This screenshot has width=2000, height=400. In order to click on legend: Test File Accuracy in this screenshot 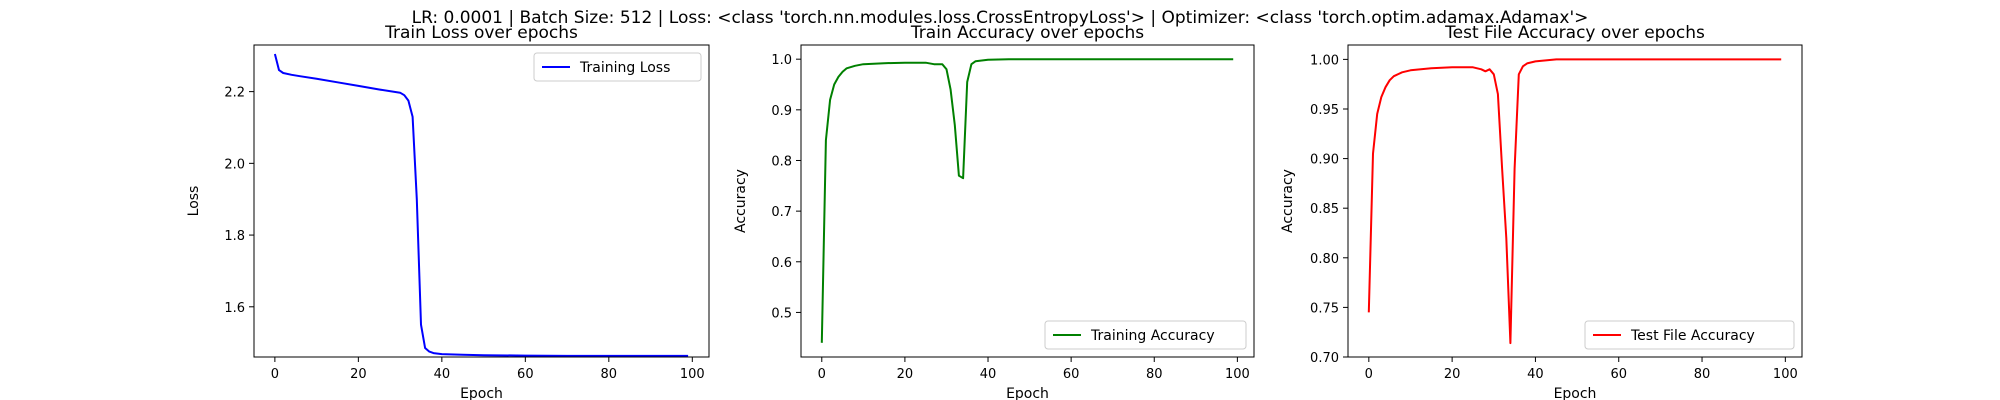, I will do `click(1689, 335)`.